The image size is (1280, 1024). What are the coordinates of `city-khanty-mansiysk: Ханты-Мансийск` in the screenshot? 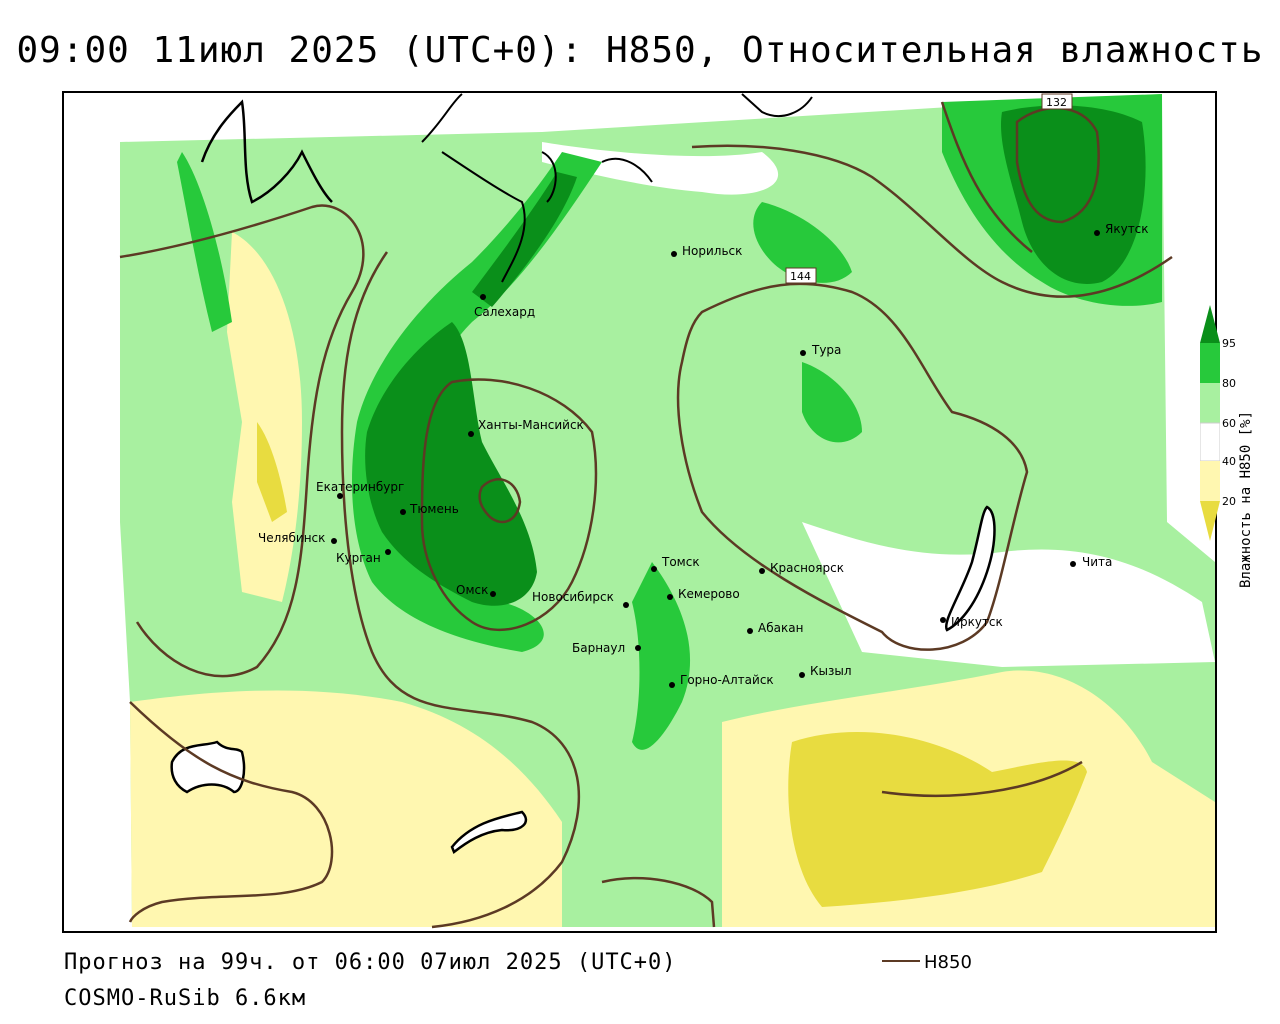 It's located at (526, 427).